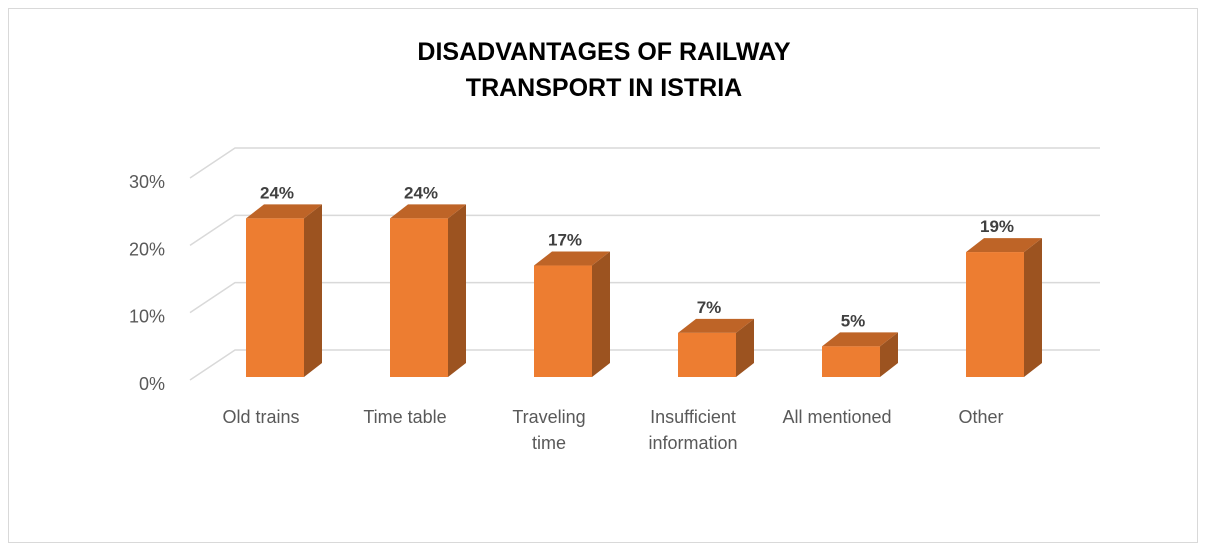 The image size is (1209, 549). I want to click on x-tick-label: Time table, so click(405, 417).